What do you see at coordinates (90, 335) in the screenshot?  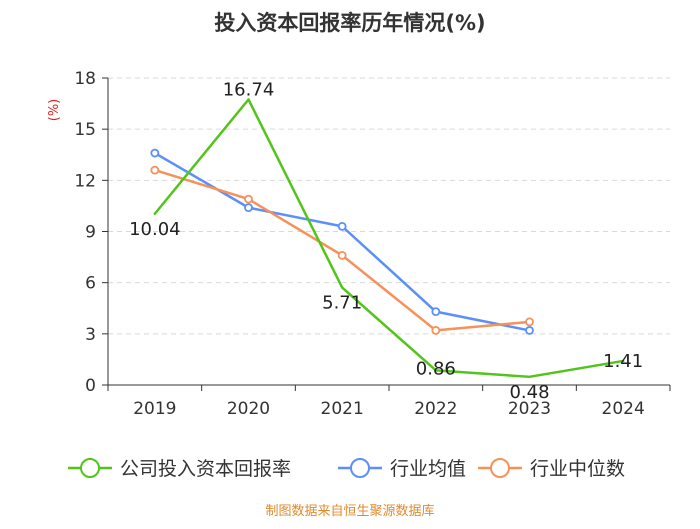 I see `y-tick-label: 3` at bounding box center [90, 335].